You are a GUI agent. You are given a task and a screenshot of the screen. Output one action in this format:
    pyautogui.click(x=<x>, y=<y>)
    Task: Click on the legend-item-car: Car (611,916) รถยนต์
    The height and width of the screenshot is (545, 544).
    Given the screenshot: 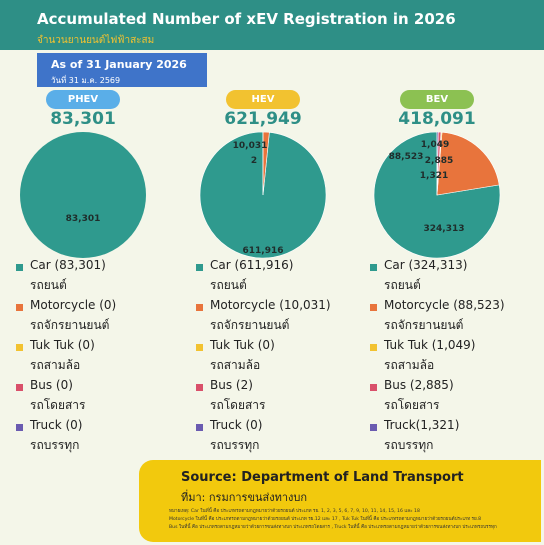 What is the action you would take?
    pyautogui.click(x=281, y=278)
    